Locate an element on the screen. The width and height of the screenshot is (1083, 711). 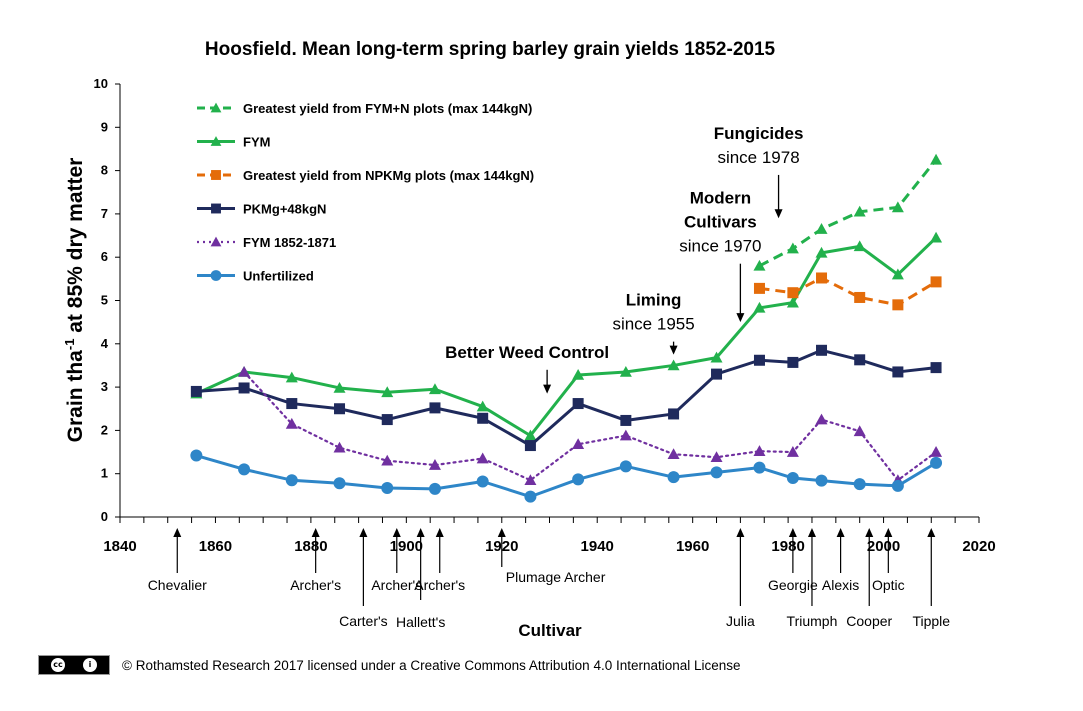
cultivar-marker: Tipple is located at coordinates (931, 578).